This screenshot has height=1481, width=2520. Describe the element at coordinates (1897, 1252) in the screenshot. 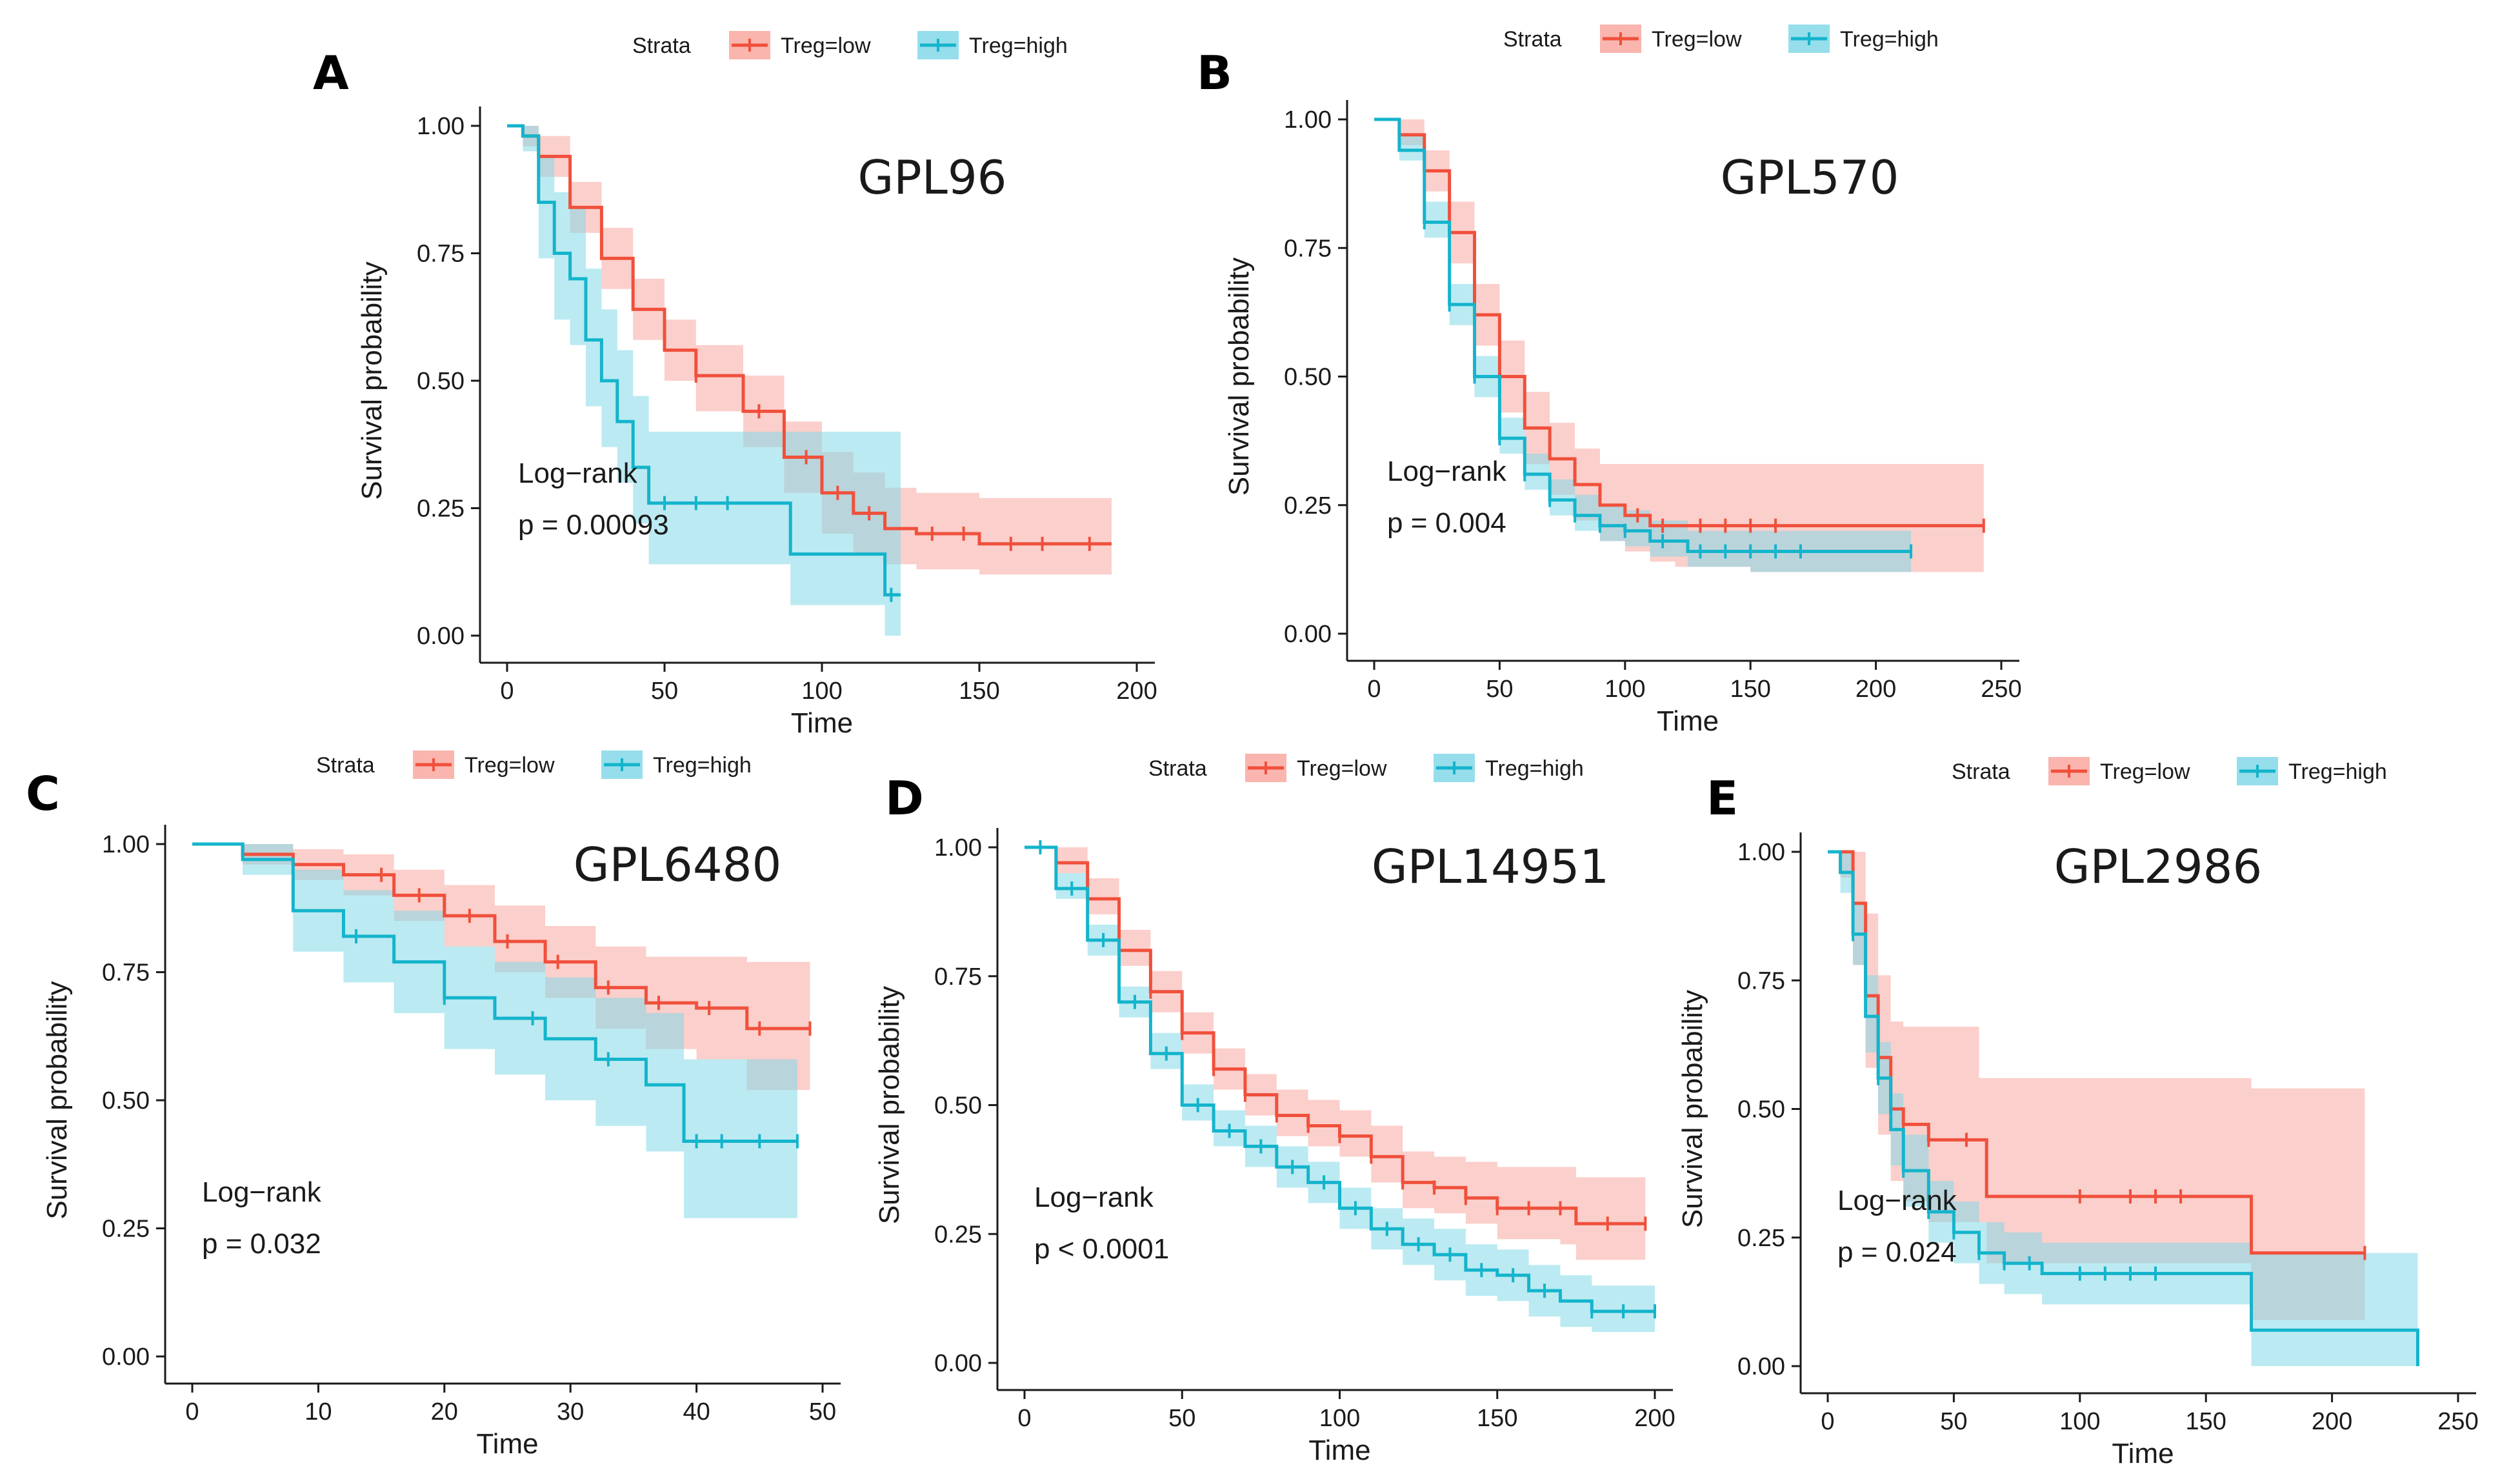

I see `p-value-label: p = 0.024` at that location.